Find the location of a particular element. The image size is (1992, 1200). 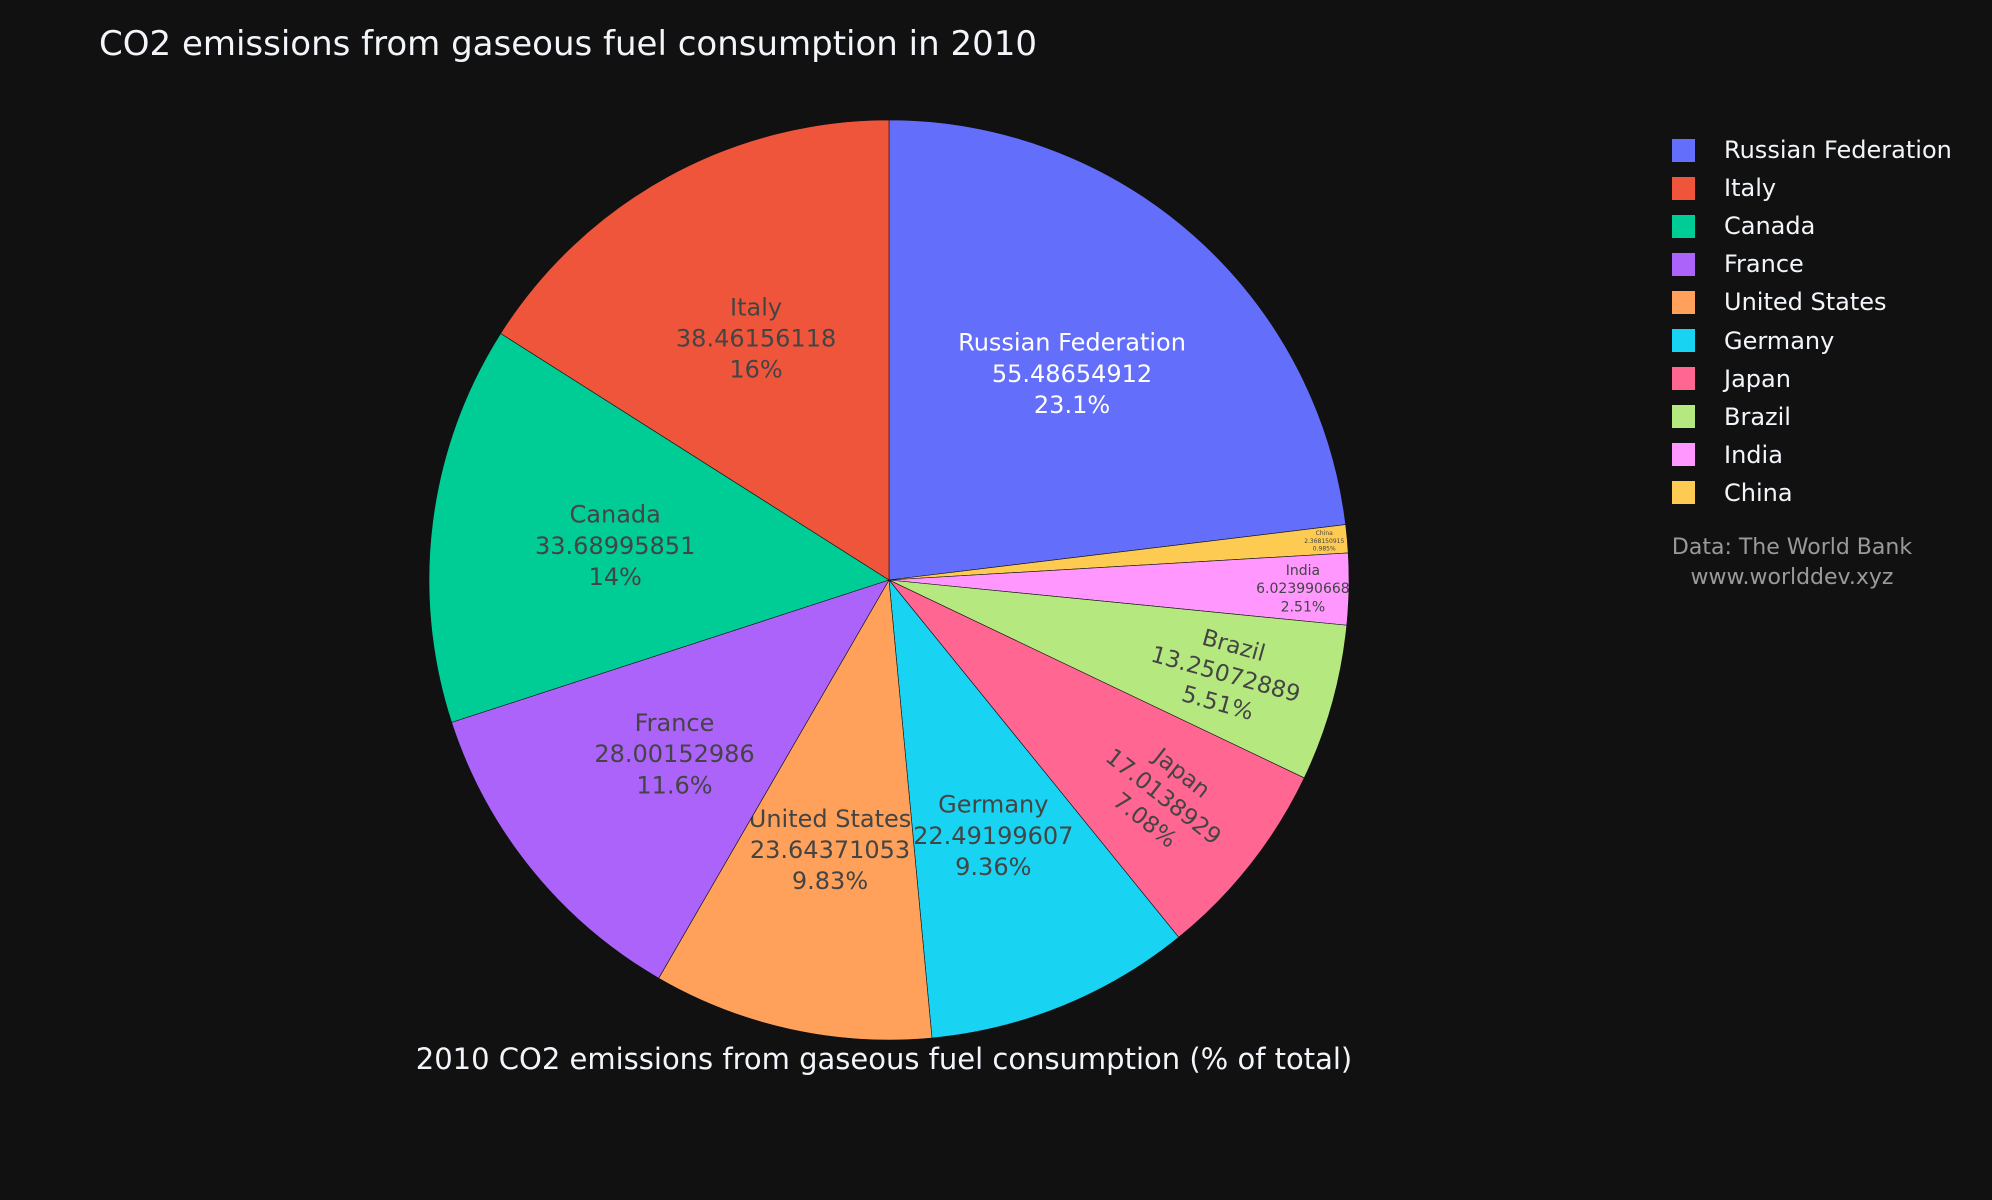

pie-slice-germany is located at coordinates (1034, 809).